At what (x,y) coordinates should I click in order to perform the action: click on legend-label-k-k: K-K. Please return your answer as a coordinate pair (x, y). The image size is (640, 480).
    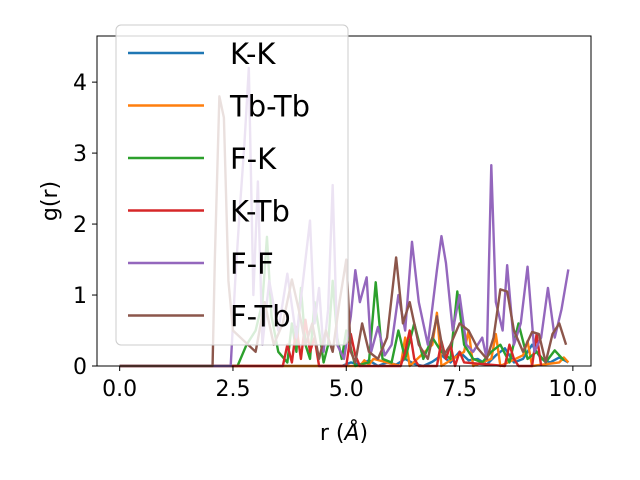
    Looking at the image, I should click on (253, 54).